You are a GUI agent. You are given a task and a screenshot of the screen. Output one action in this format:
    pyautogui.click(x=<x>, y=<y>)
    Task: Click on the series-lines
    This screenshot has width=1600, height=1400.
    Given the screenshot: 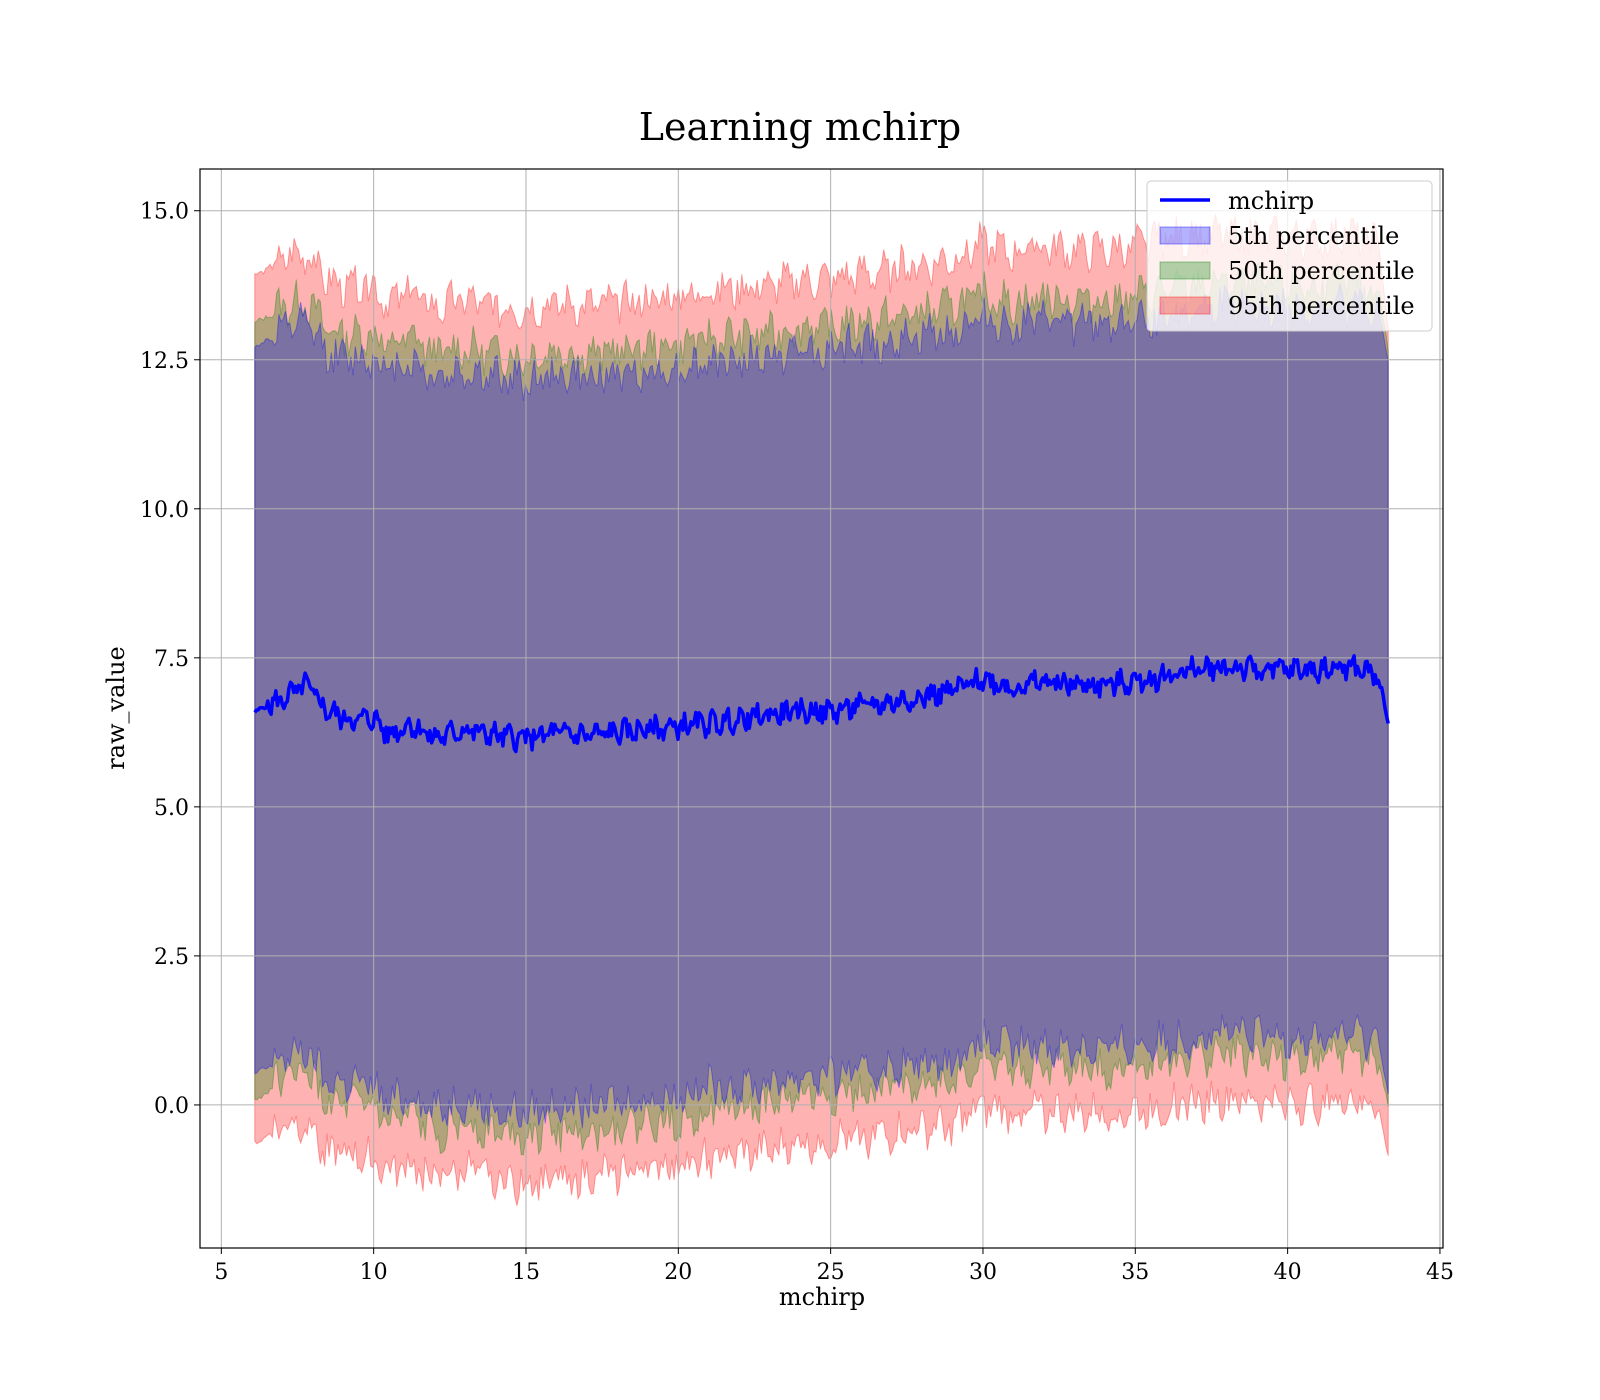 What is the action you would take?
    pyautogui.click(x=821, y=704)
    